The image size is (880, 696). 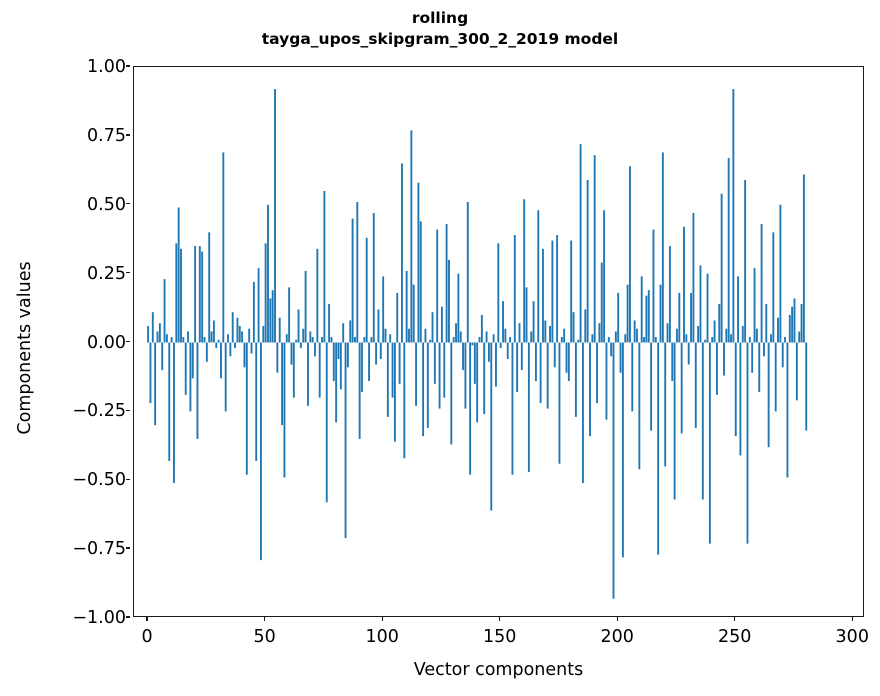 What do you see at coordinates (106, 273) in the screenshot?
I see `y-tick-label: 0.25` at bounding box center [106, 273].